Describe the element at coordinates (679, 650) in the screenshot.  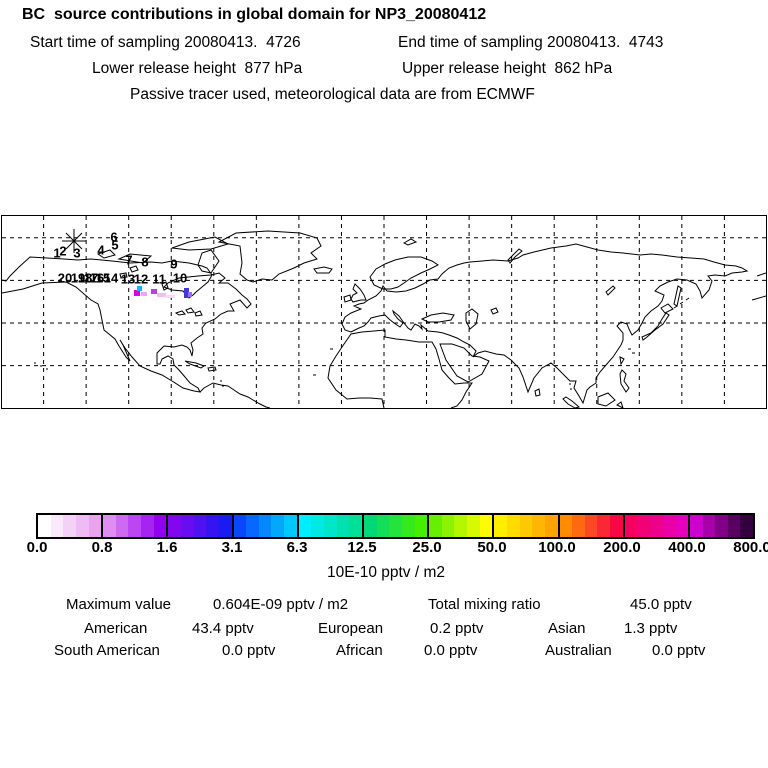
I see `australian-value: 0.0 pptv` at that location.